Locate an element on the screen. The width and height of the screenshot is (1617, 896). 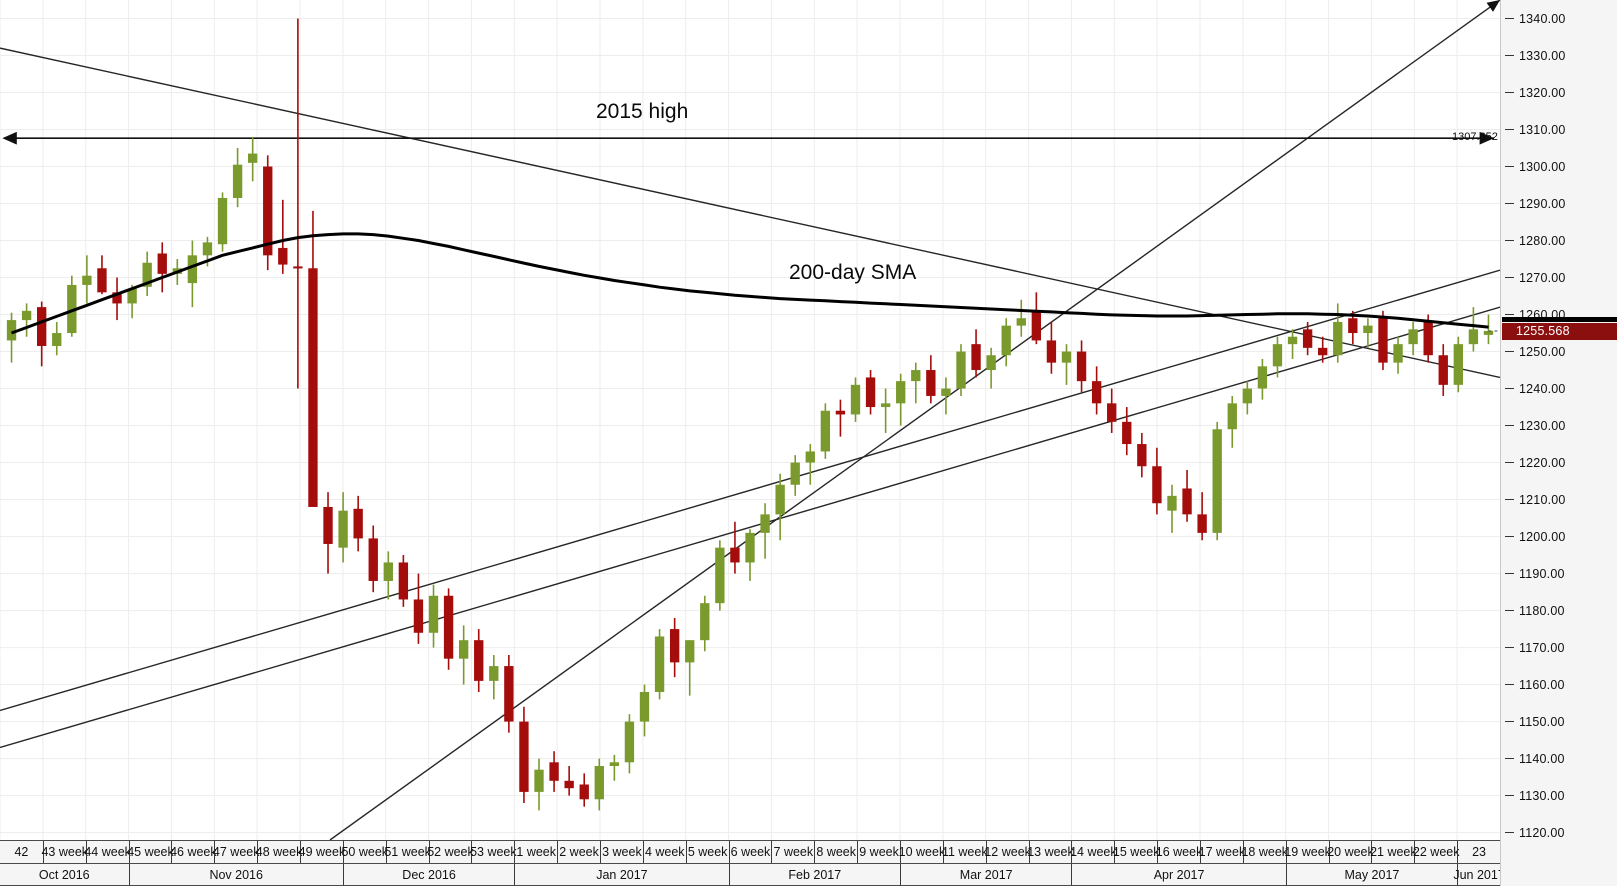
week-label: 48 week is located at coordinates (279, 852).